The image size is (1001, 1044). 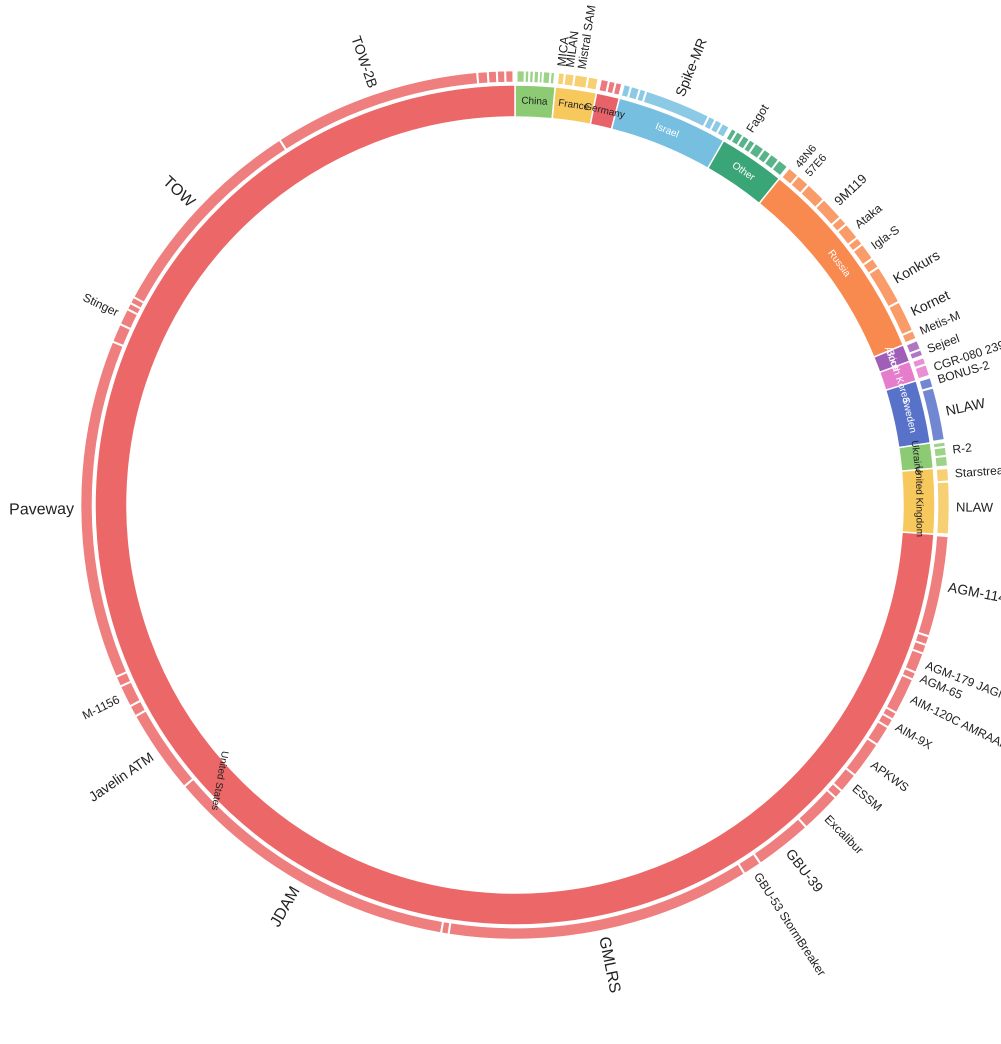 What do you see at coordinates (676, 109) in the screenshot?
I see `weapon-arc-spike-mr` at bounding box center [676, 109].